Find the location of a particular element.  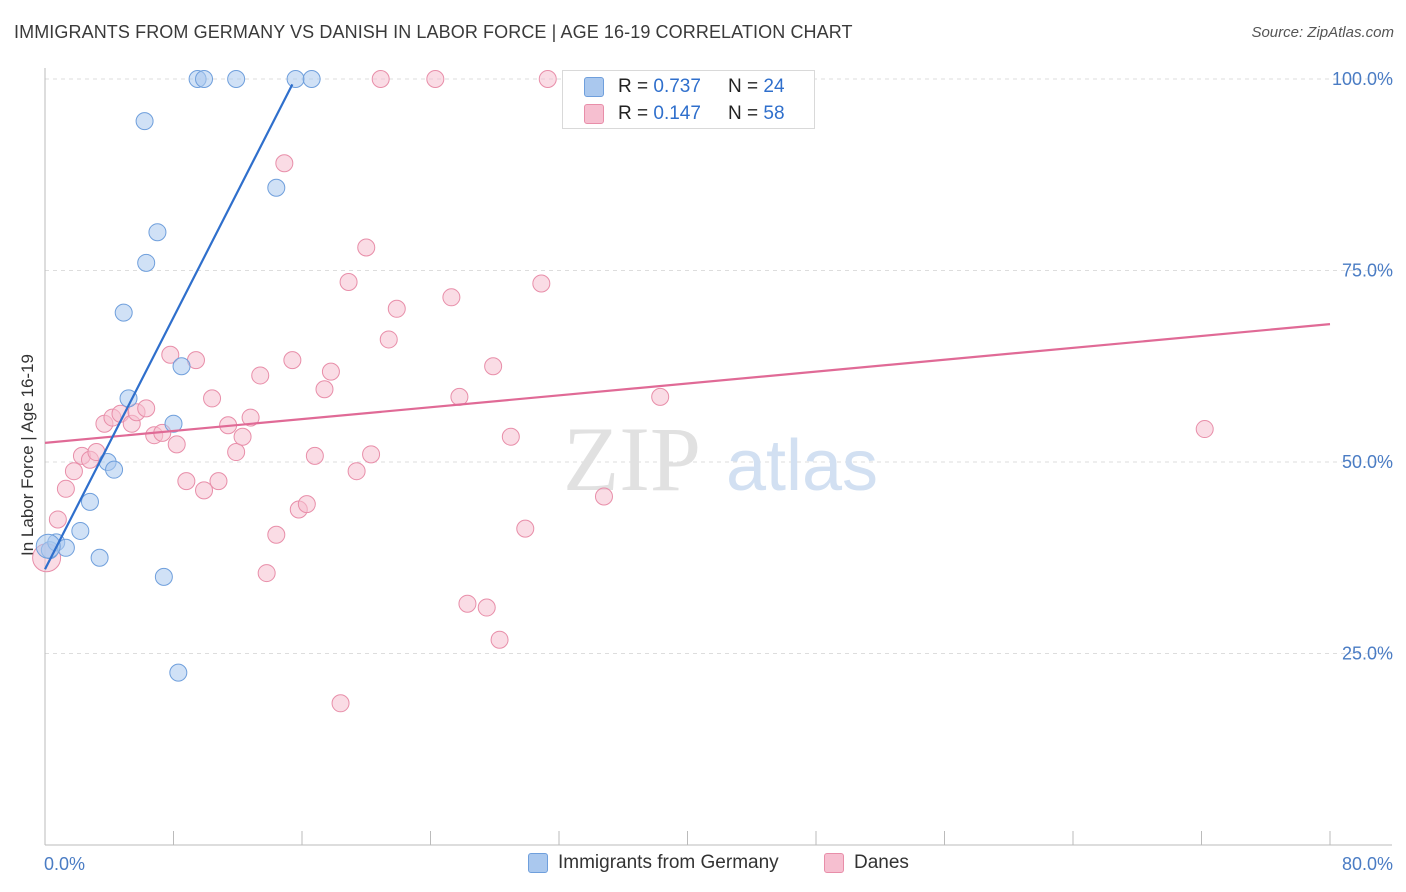

germany-points is located at coordinates (178, 376).